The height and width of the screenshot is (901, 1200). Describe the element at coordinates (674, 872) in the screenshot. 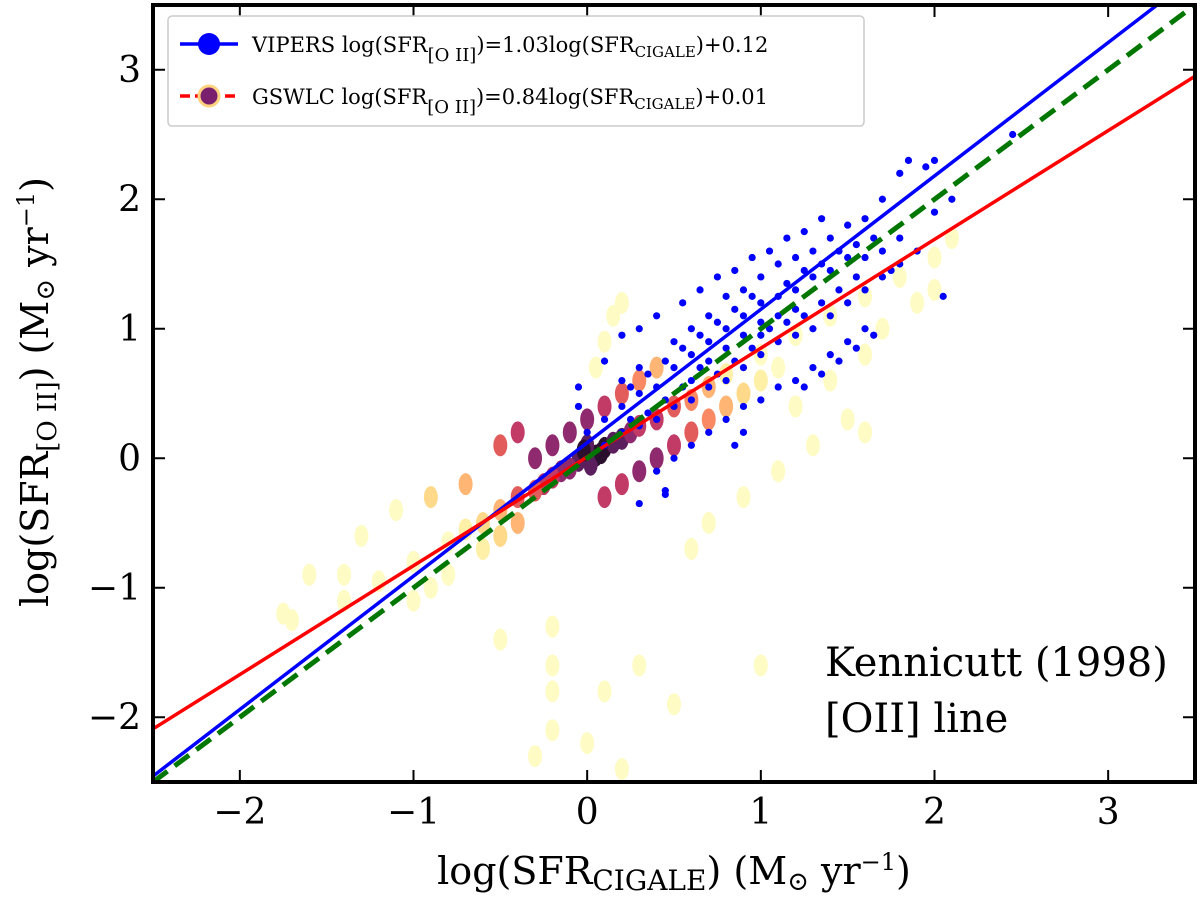

I see `x-axis-label: log(SFRCIGALE) (M⊙ yr−1)` at that location.